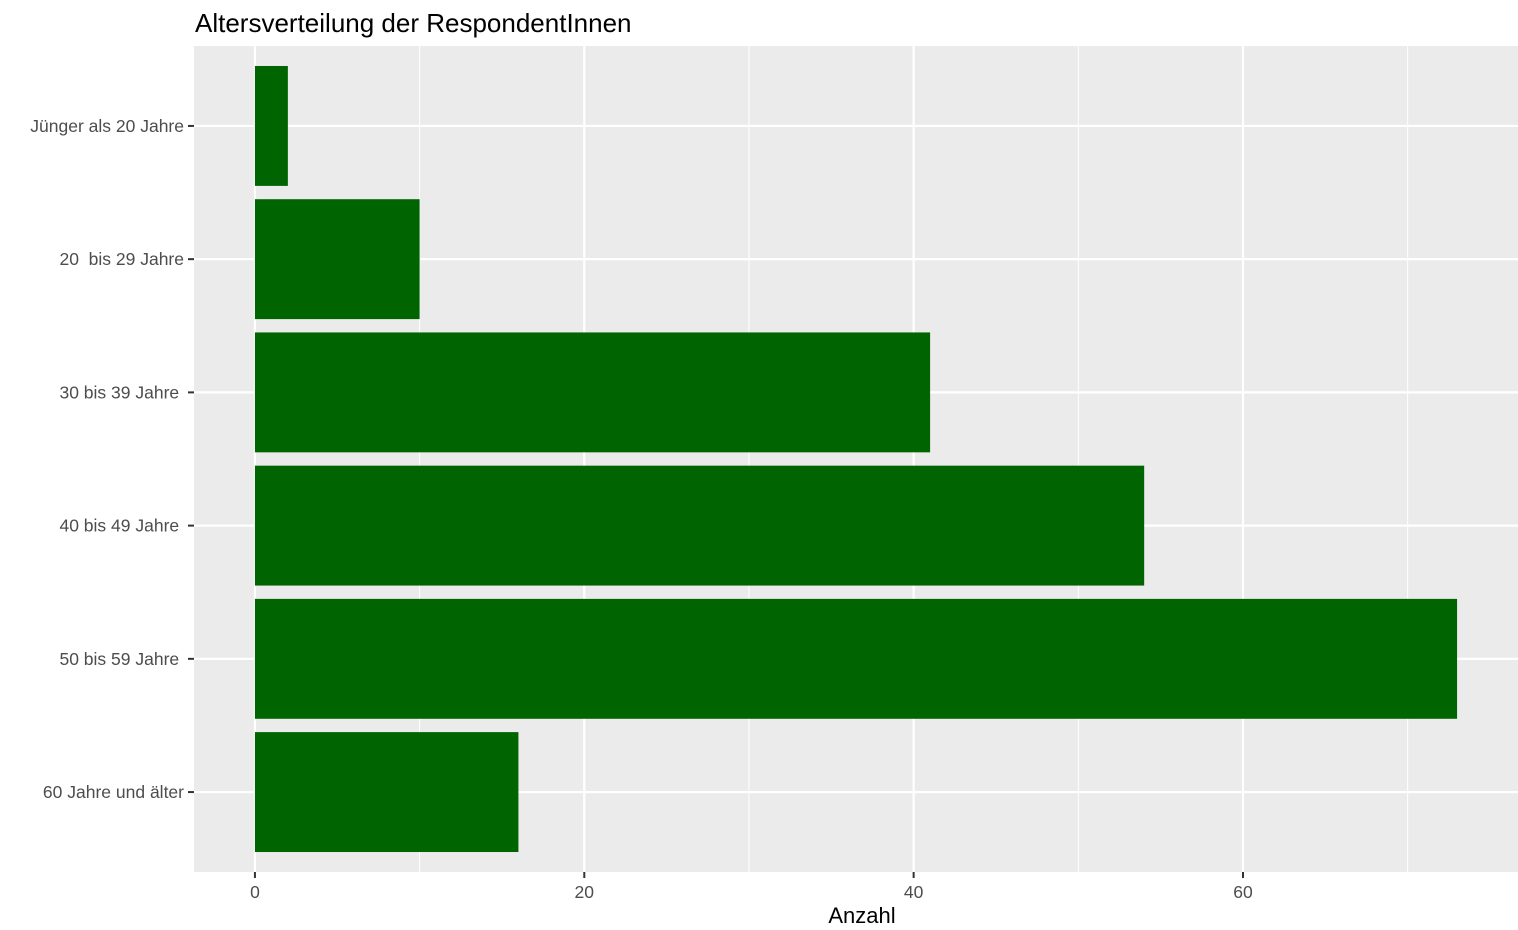 The height and width of the screenshot is (930, 1518). Describe the element at coordinates (121, 526) in the screenshot. I see `y-tick-label: 40 bis 49 Jahre` at that location.